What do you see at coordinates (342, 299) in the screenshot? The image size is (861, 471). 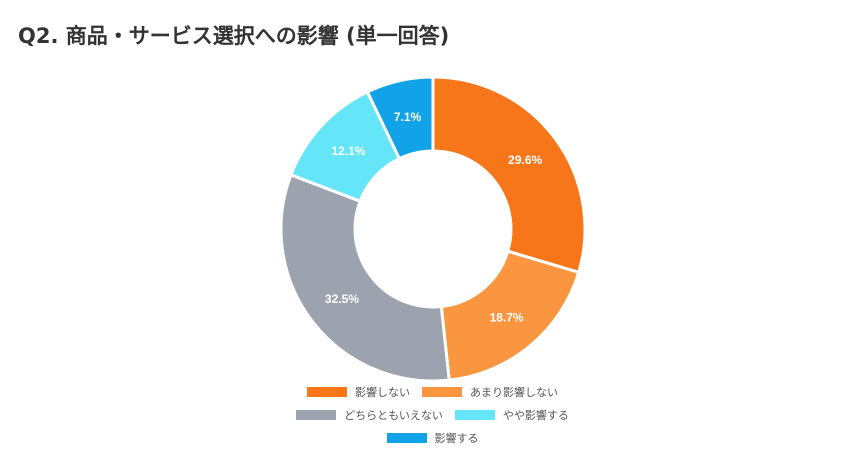 I see `slice-value-label-3: 32.5%` at bounding box center [342, 299].